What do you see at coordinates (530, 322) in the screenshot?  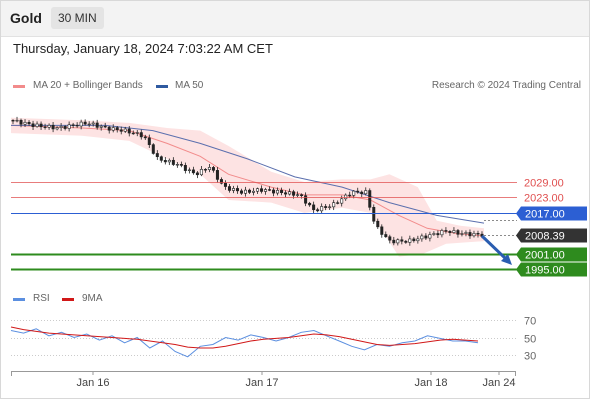 I see `rsi-tick-label: 70` at bounding box center [530, 322].